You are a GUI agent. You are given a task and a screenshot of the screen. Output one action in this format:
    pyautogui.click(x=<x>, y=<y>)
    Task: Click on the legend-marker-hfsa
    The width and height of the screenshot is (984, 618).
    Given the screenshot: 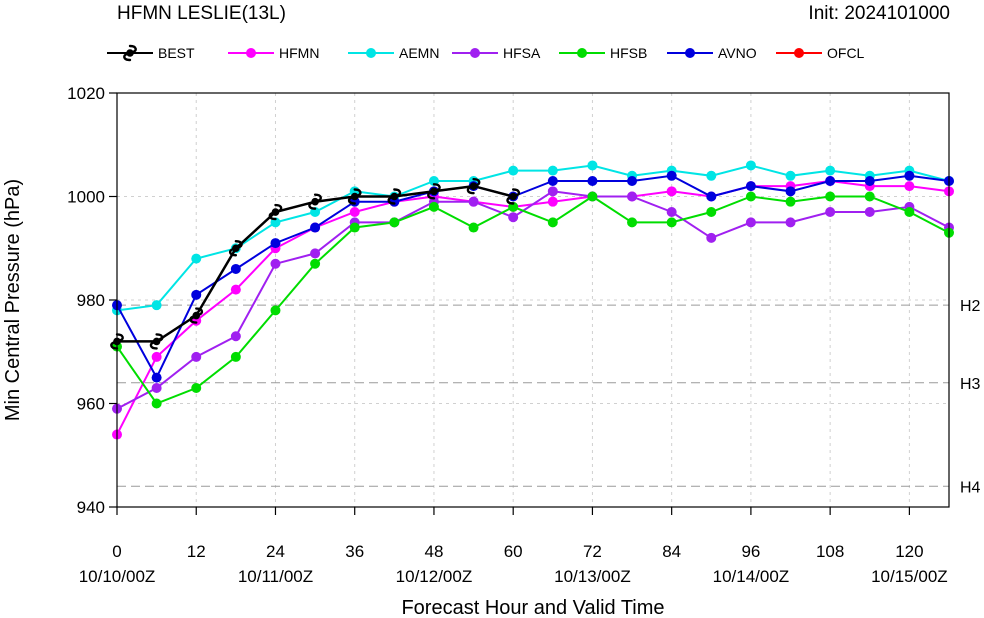 What is the action you would take?
    pyautogui.click(x=475, y=53)
    